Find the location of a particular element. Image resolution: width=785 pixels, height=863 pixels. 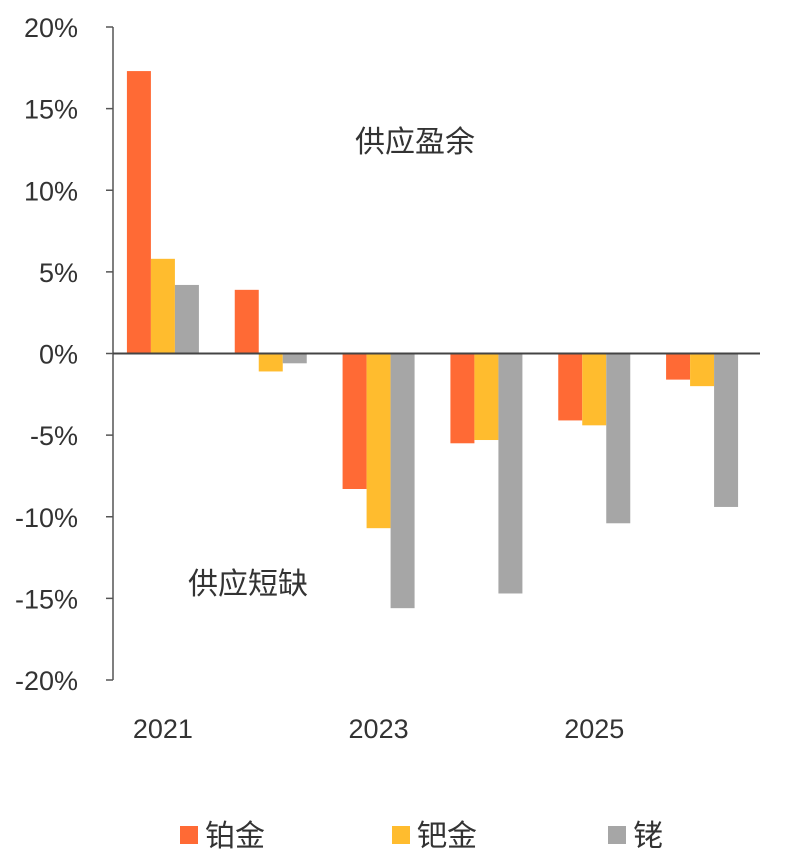

annotation-surplus: 供应盈余 is located at coordinates (415, 142).